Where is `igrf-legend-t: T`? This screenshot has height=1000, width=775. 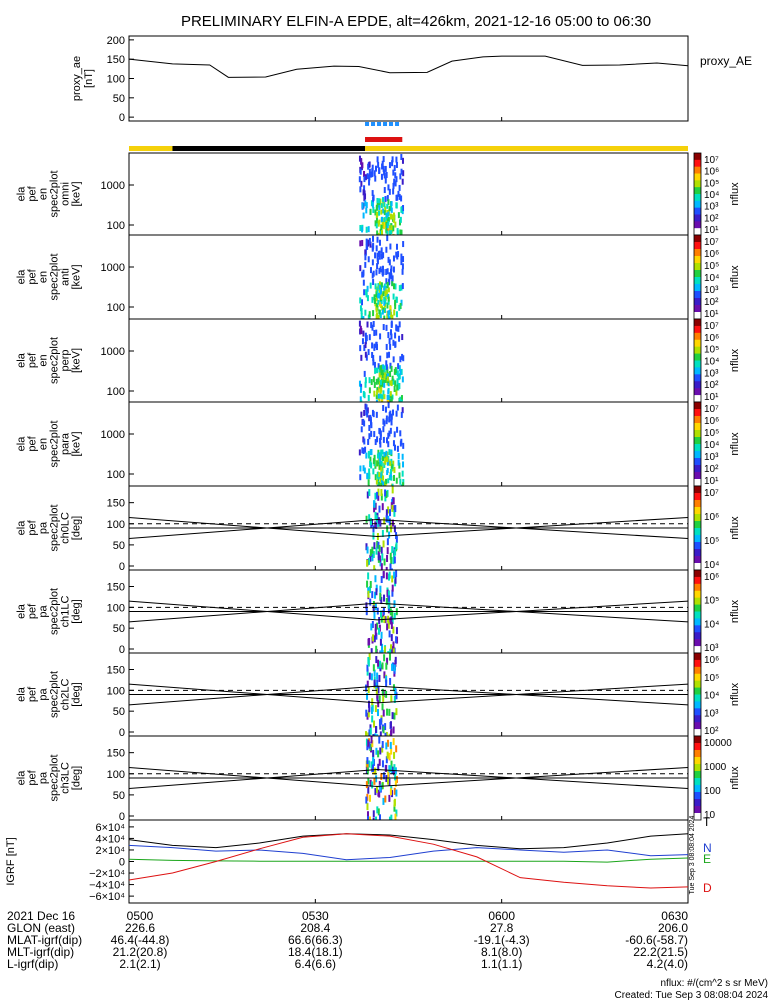
igrf-legend-t: T is located at coordinates (707, 822).